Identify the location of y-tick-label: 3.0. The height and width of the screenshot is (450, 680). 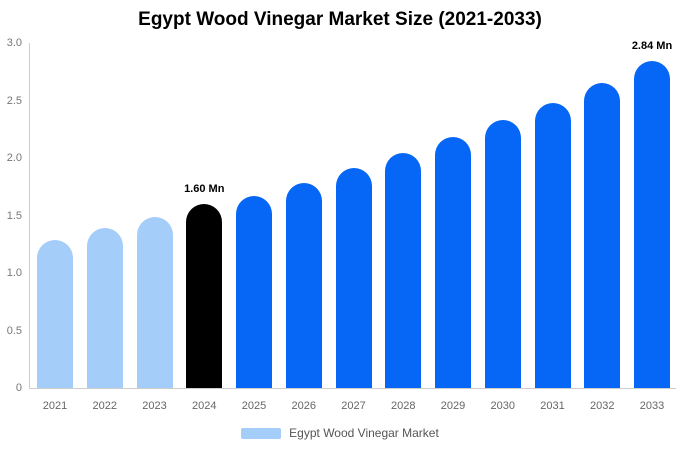
(14, 43).